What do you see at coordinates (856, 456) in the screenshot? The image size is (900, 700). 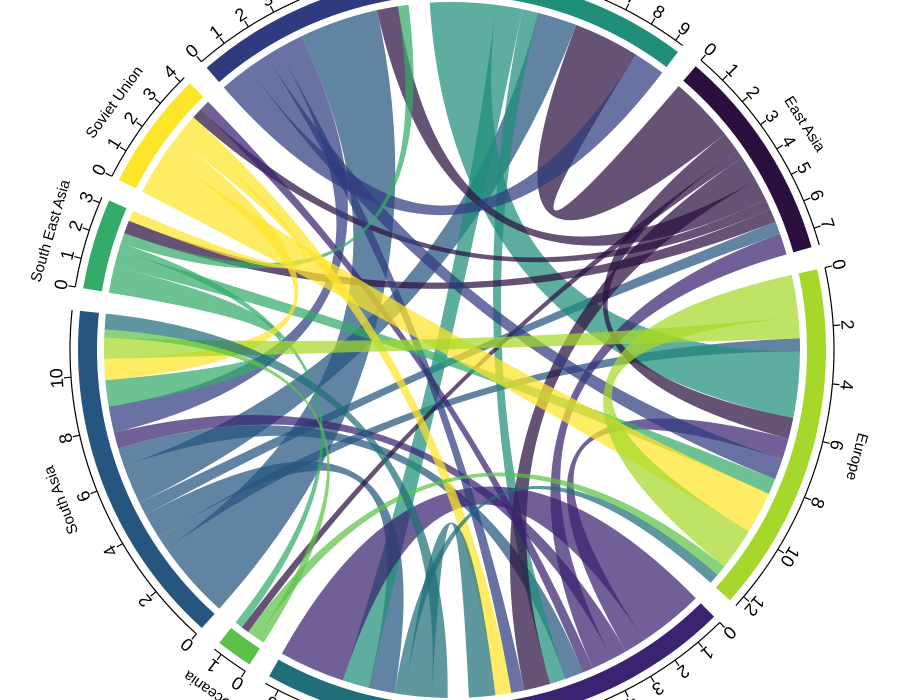 I see `sector-label: Europe` at bounding box center [856, 456].